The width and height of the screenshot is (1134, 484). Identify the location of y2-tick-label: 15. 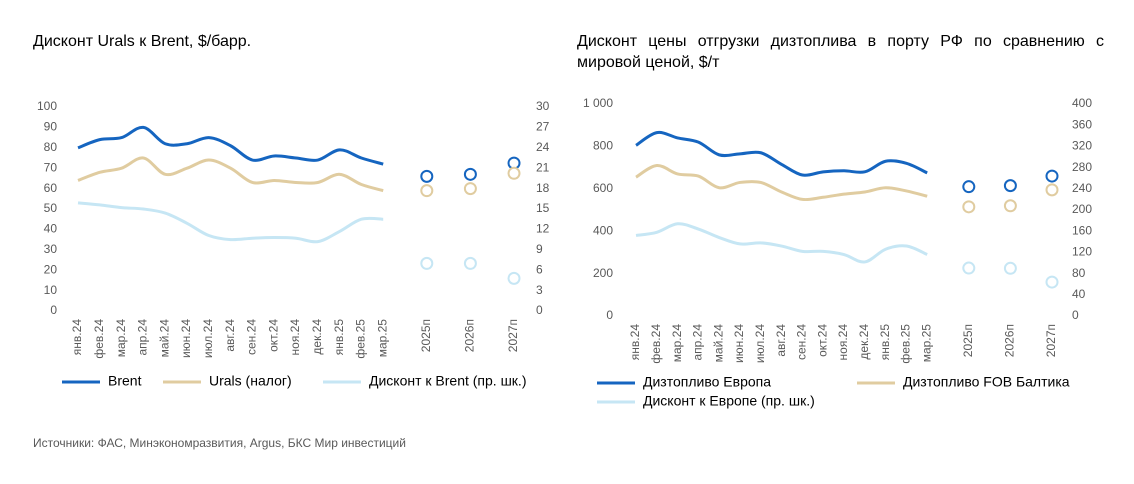
(543, 208).